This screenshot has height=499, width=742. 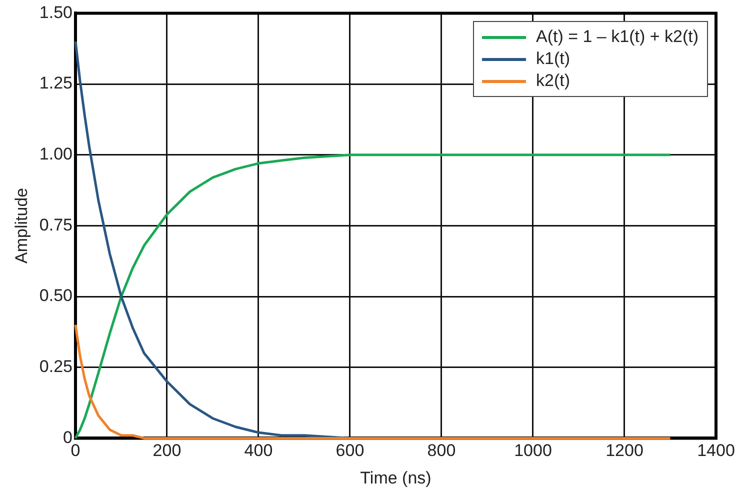 What do you see at coordinates (55, 366) in the screenshot?
I see `y-tick-label: 0.25` at bounding box center [55, 366].